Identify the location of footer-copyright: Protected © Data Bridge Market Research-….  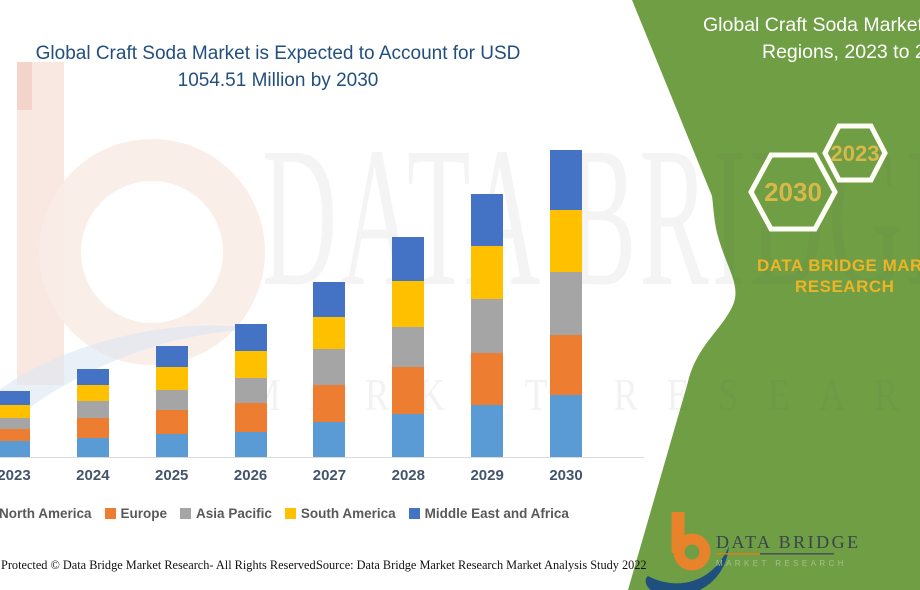
(160, 565).